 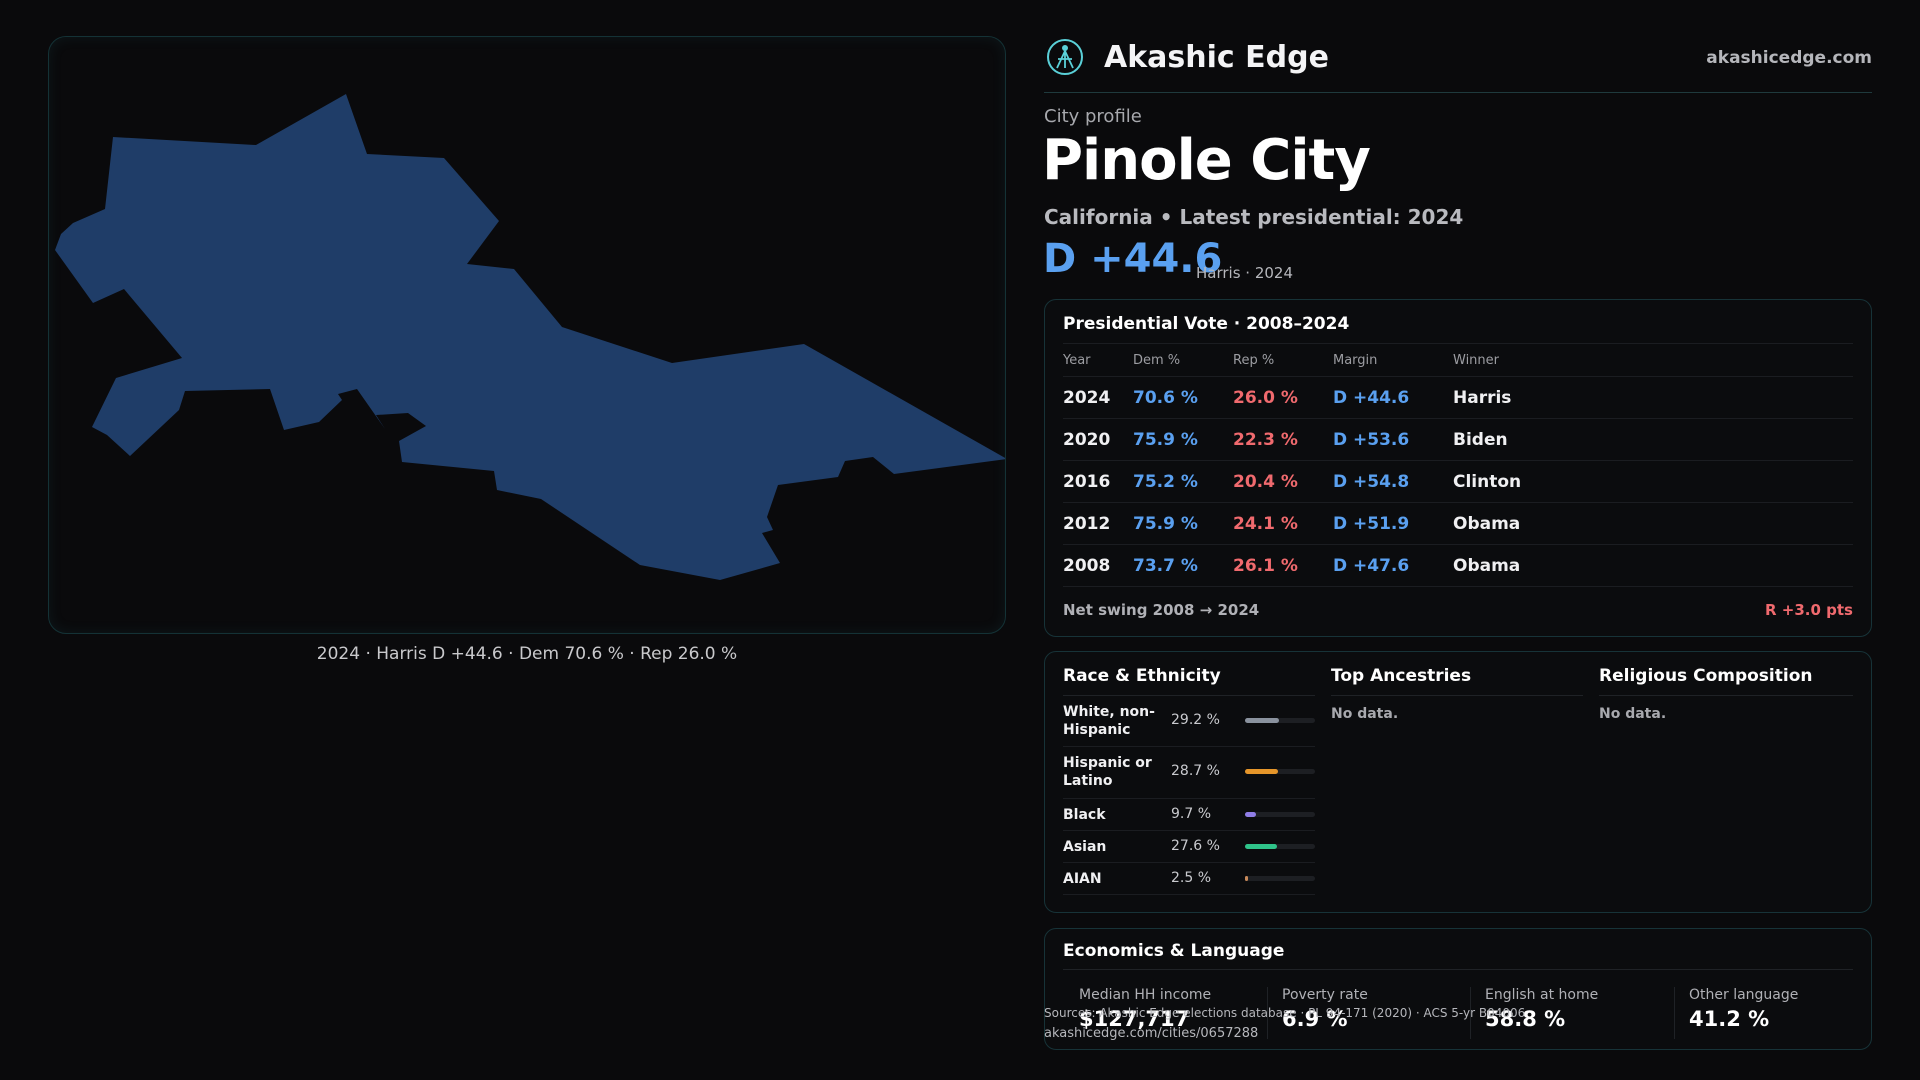 I want to click on brand-url-link: akashicedge.com, so click(x=1789, y=58).